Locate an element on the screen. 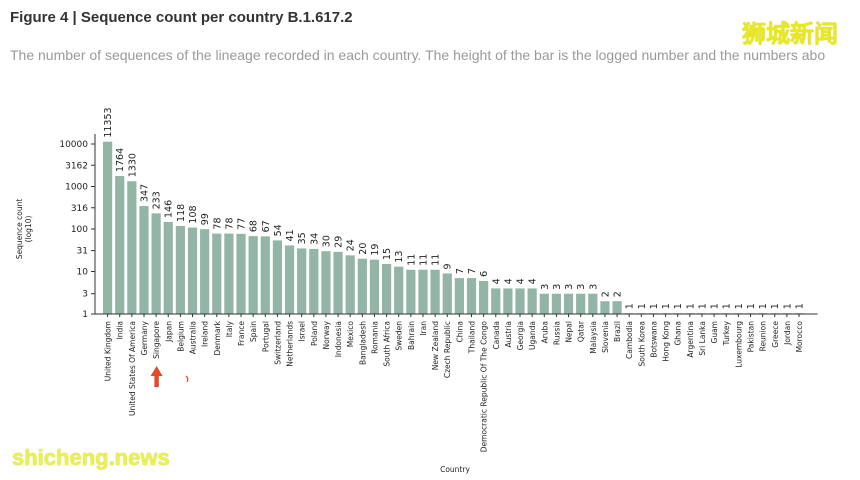 This screenshot has width=860, height=480. y-axis-label-line: Sequence count is located at coordinates (19, 229).